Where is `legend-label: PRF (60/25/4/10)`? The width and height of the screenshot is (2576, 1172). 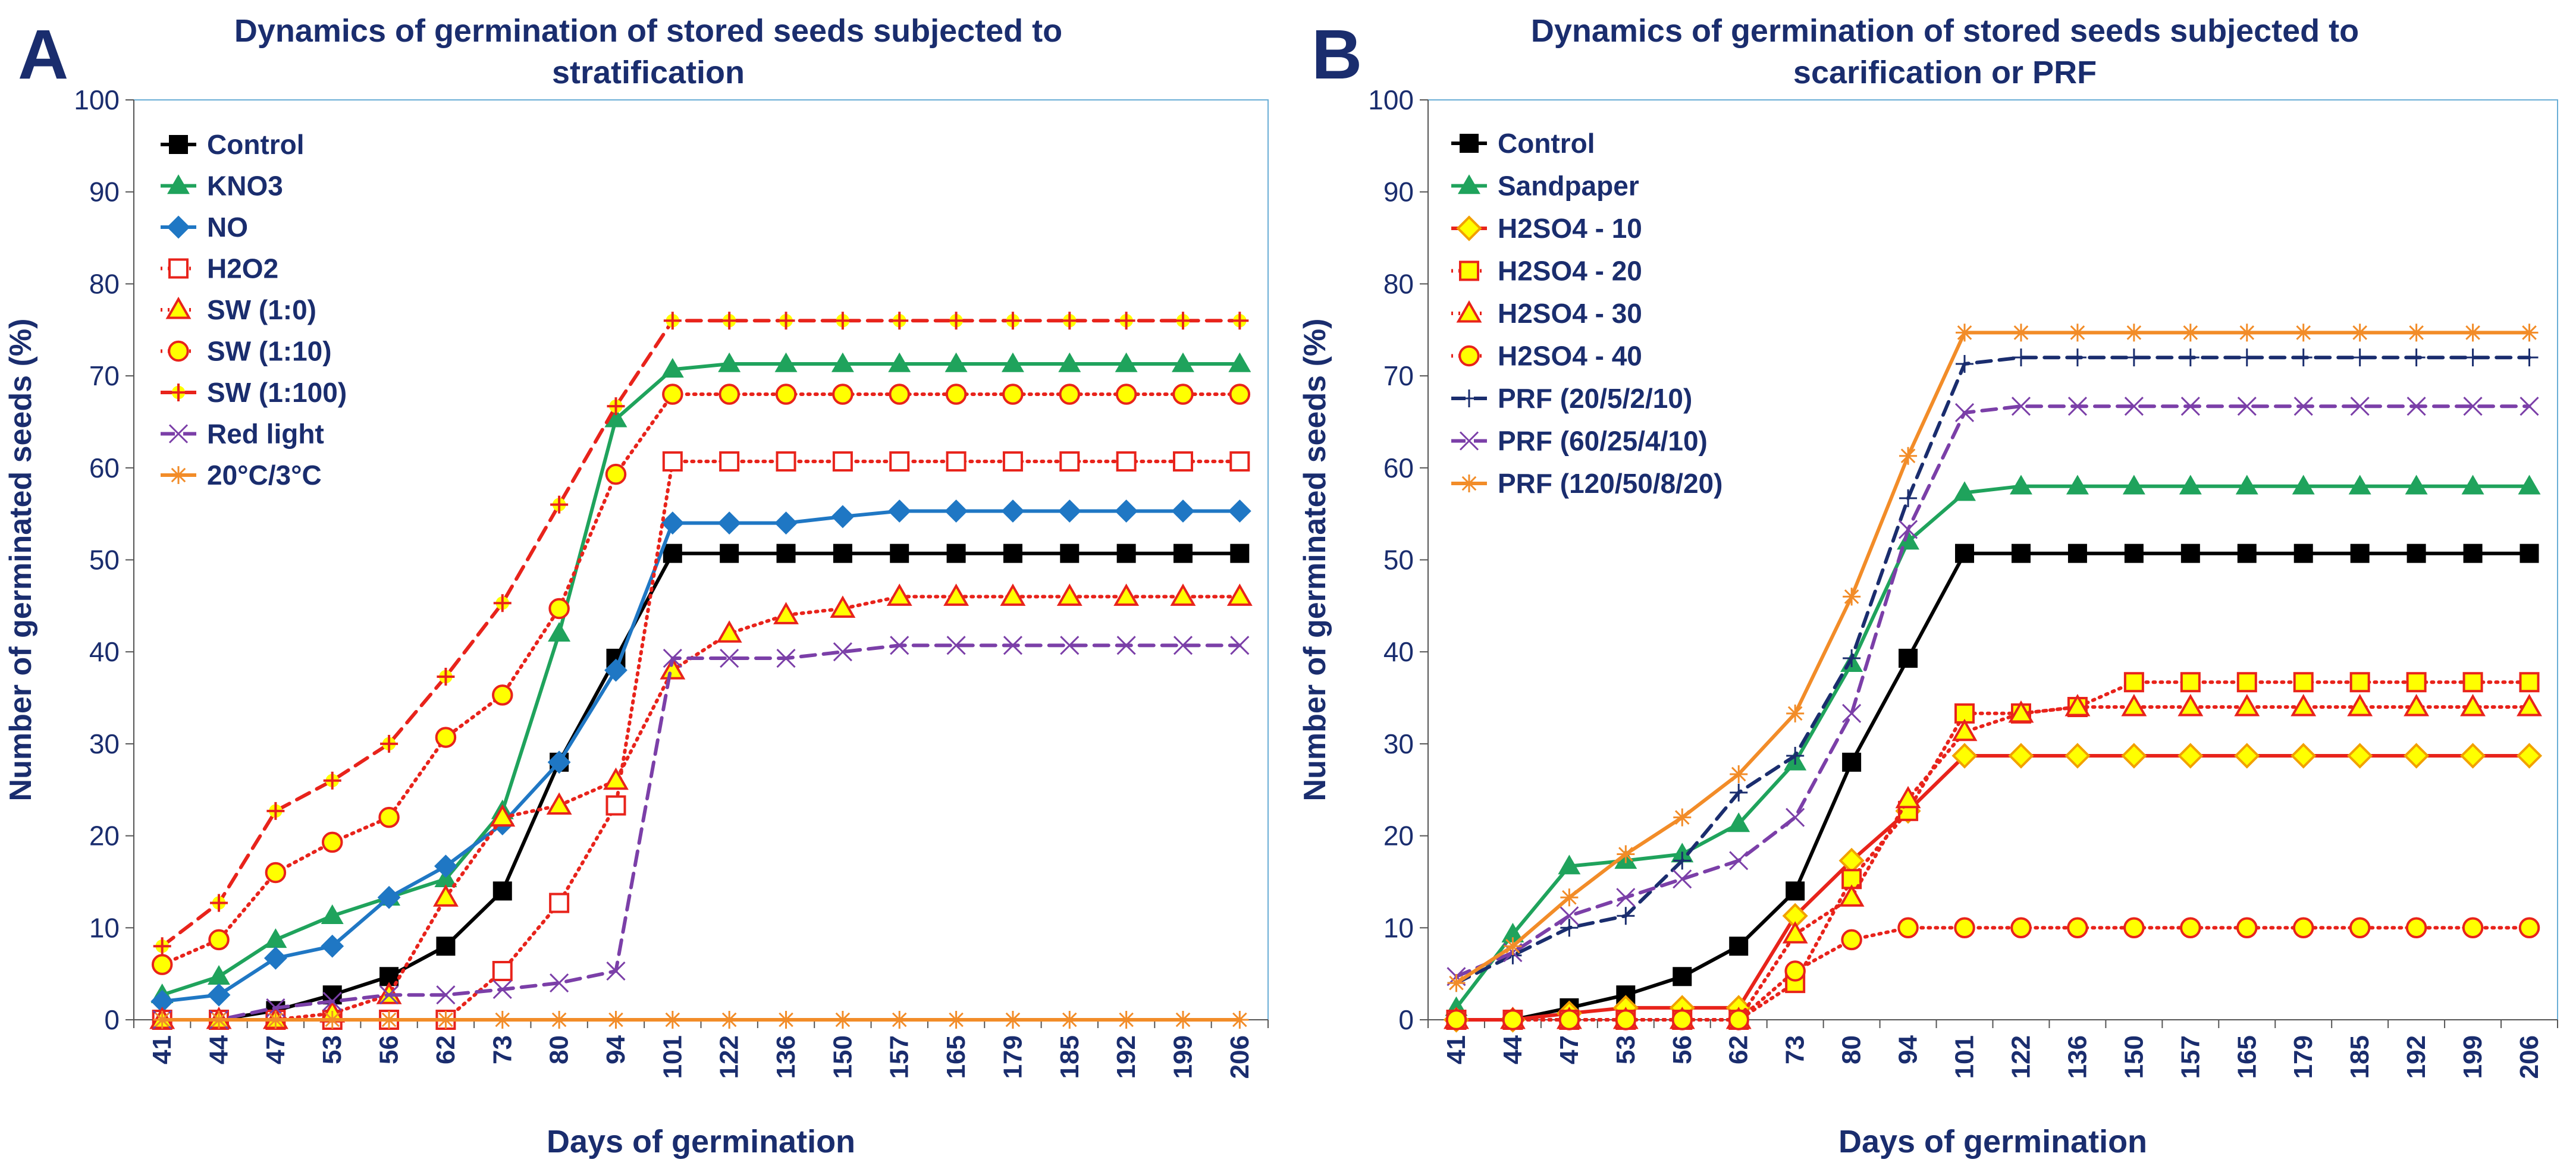 legend-label: PRF (60/25/4/10) is located at coordinates (1603, 441).